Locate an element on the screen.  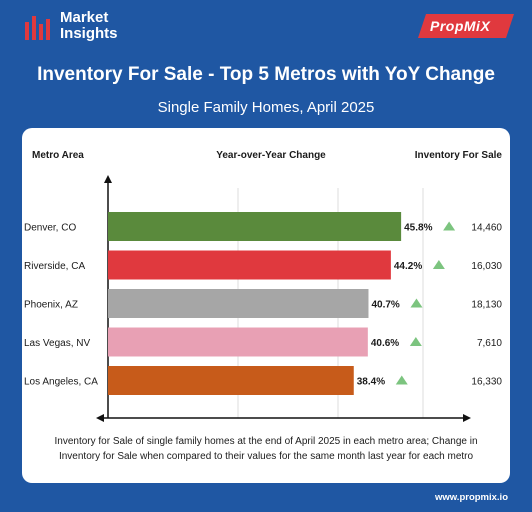
metro-label: Las Vegas, NV is located at coordinates (57, 343).